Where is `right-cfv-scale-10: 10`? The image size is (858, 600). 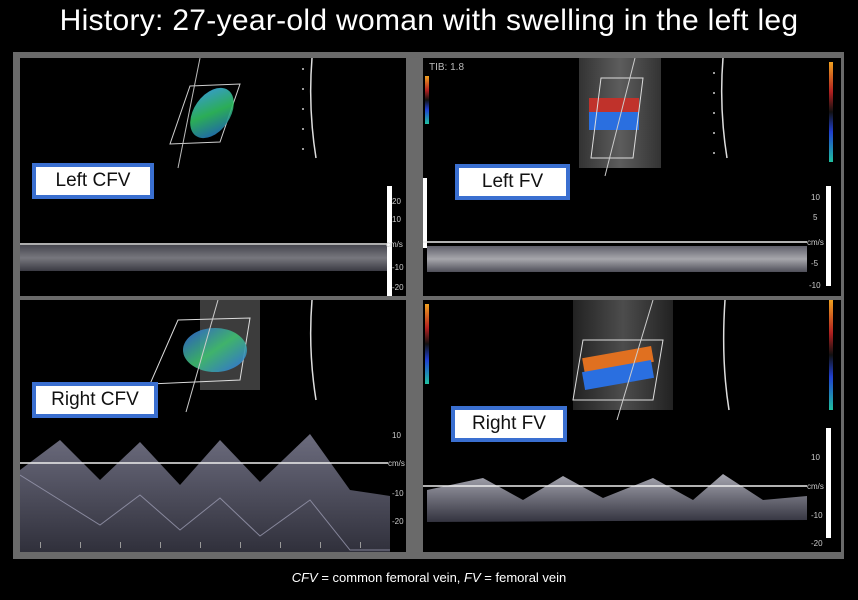 right-cfv-scale-10: 10 is located at coordinates (396, 435).